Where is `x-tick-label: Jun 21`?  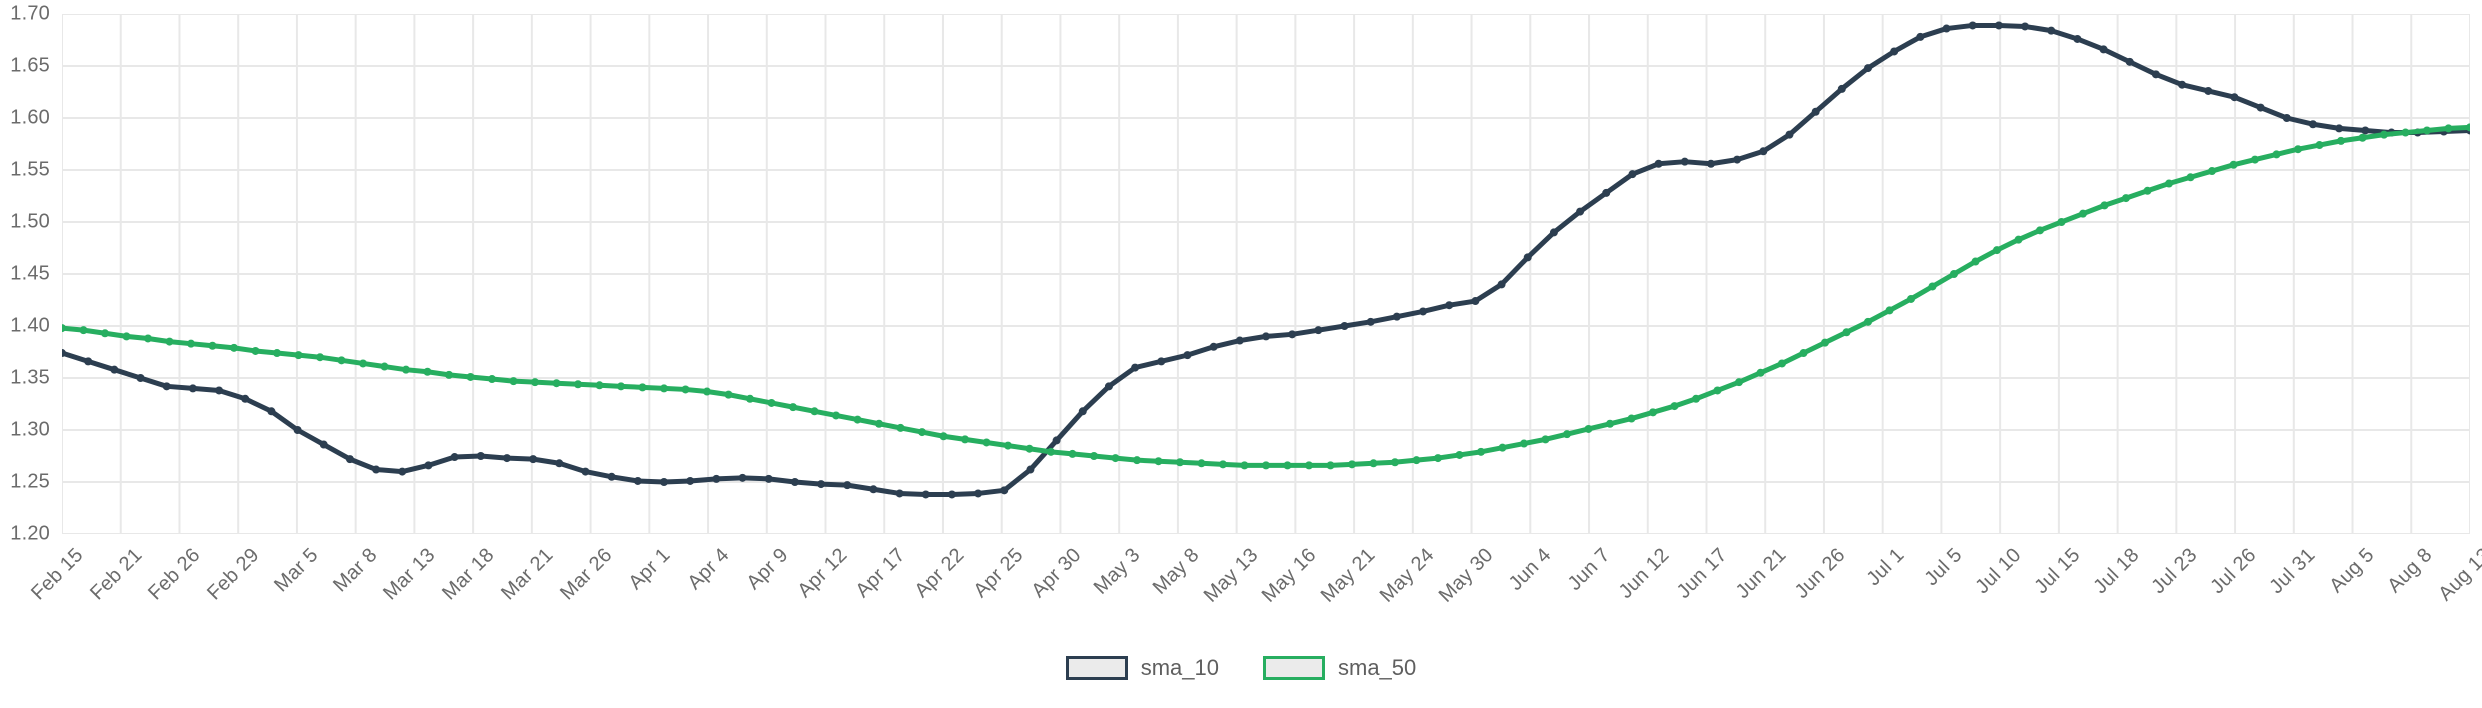
x-tick-label: Jun 21 is located at coordinates (1761, 573).